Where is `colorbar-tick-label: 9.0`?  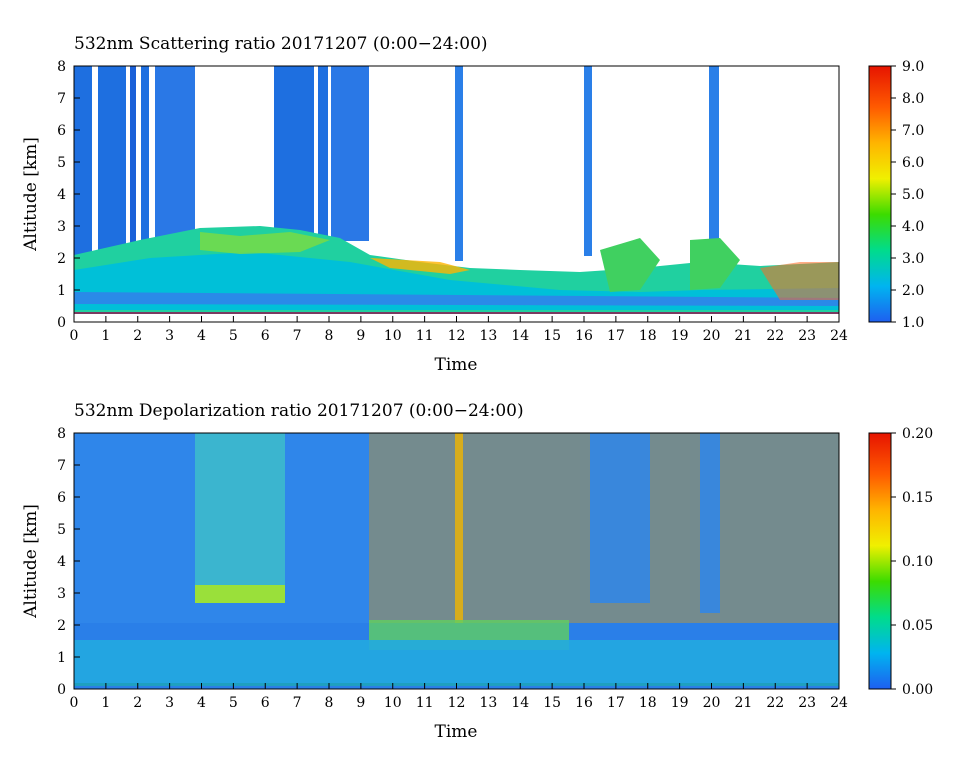 colorbar-tick-label: 9.0 is located at coordinates (913, 67).